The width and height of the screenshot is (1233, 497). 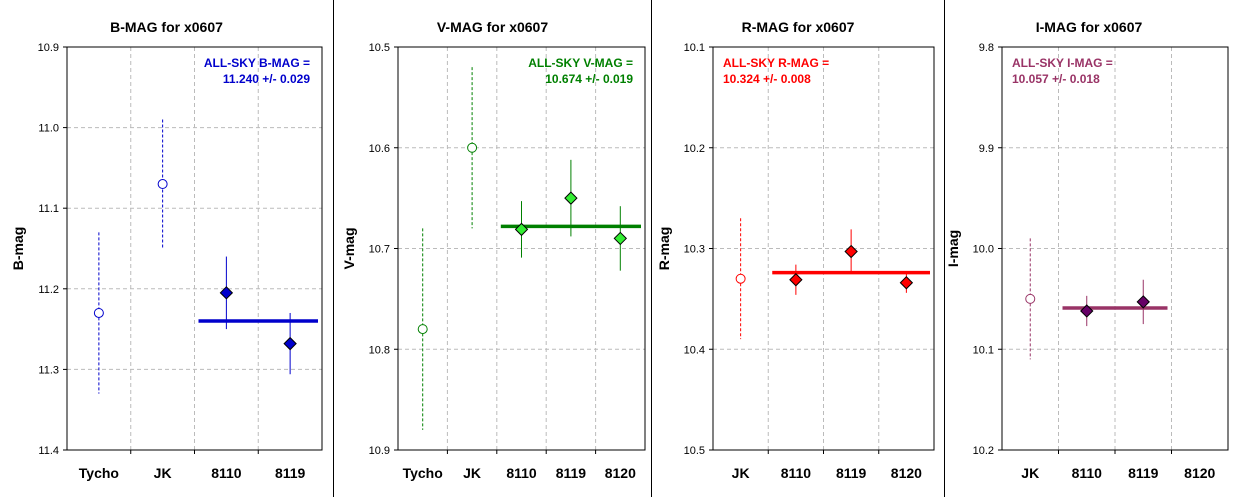 What do you see at coordinates (379, 250) in the screenshot?
I see `y-tick-label: 10.7` at bounding box center [379, 250].